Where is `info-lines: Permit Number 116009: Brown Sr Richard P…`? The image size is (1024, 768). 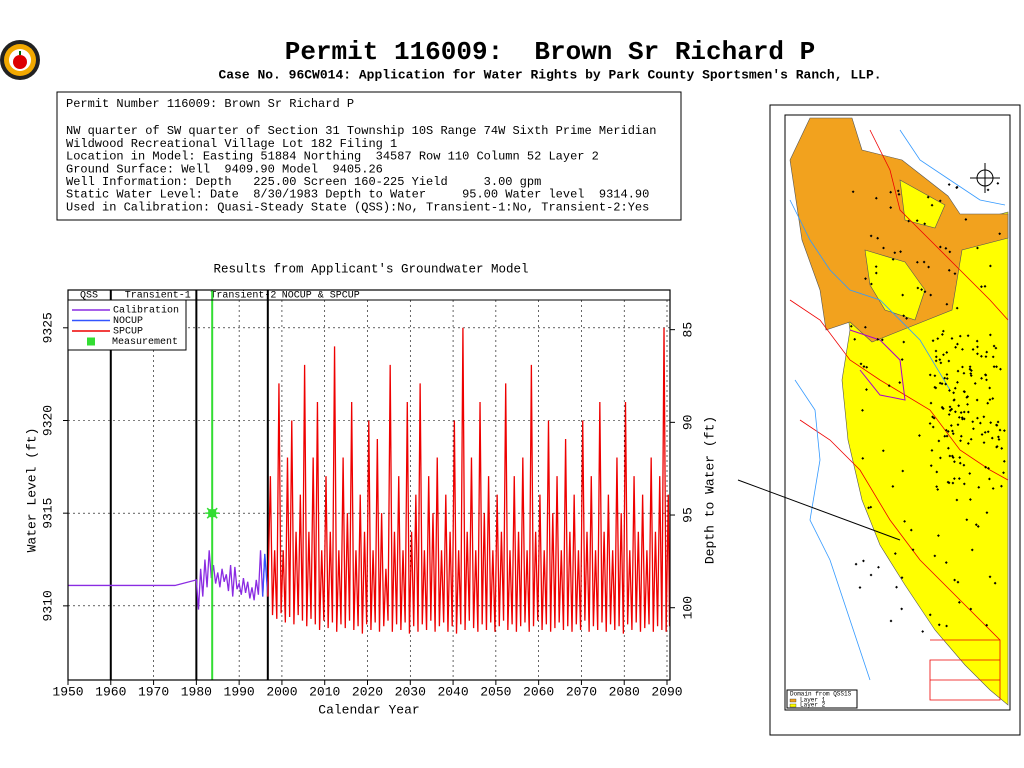 info-lines: Permit Number 116009: Brown Sr Richard P… is located at coordinates (361, 155).